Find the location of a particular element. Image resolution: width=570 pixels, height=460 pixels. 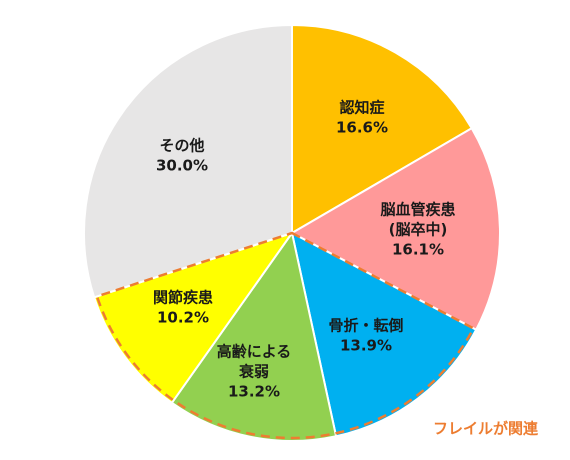

slice-label: その他 is located at coordinates (181, 146).